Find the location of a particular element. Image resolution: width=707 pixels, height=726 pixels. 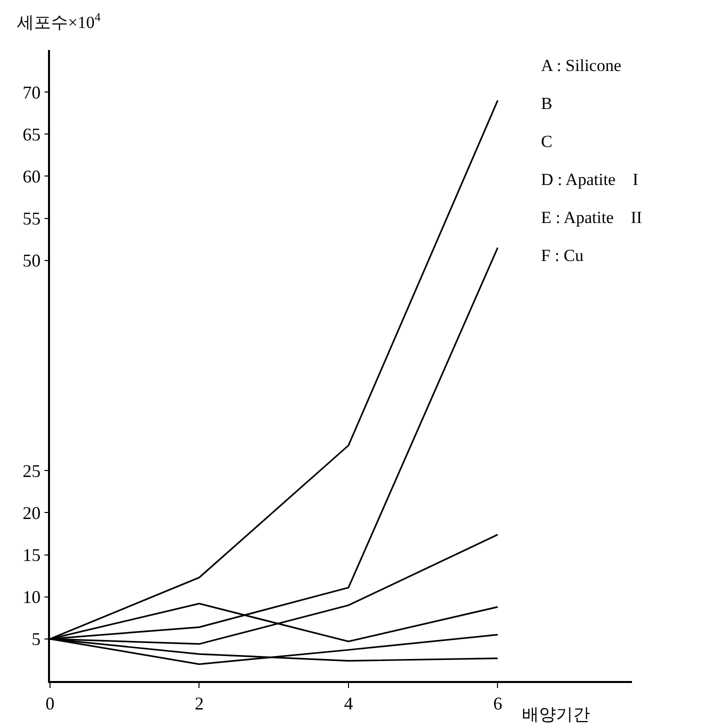

annotation: D : Apatite I is located at coordinates (590, 179).